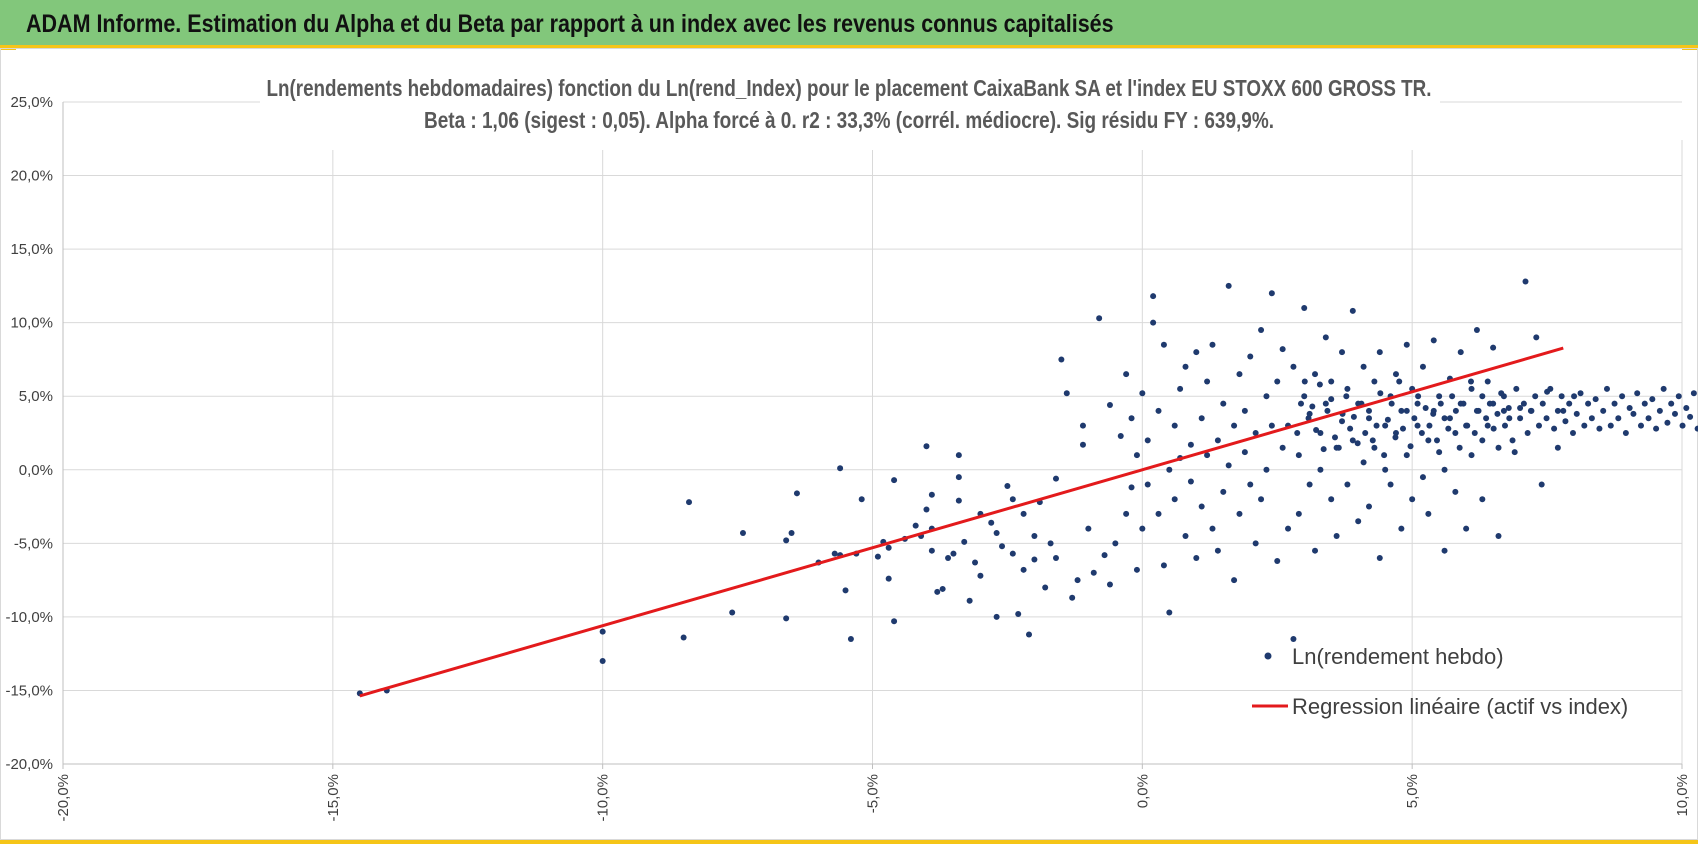 The height and width of the screenshot is (856, 1698). I want to click on x-tick-label: 10,0%, so click(1682, 795).